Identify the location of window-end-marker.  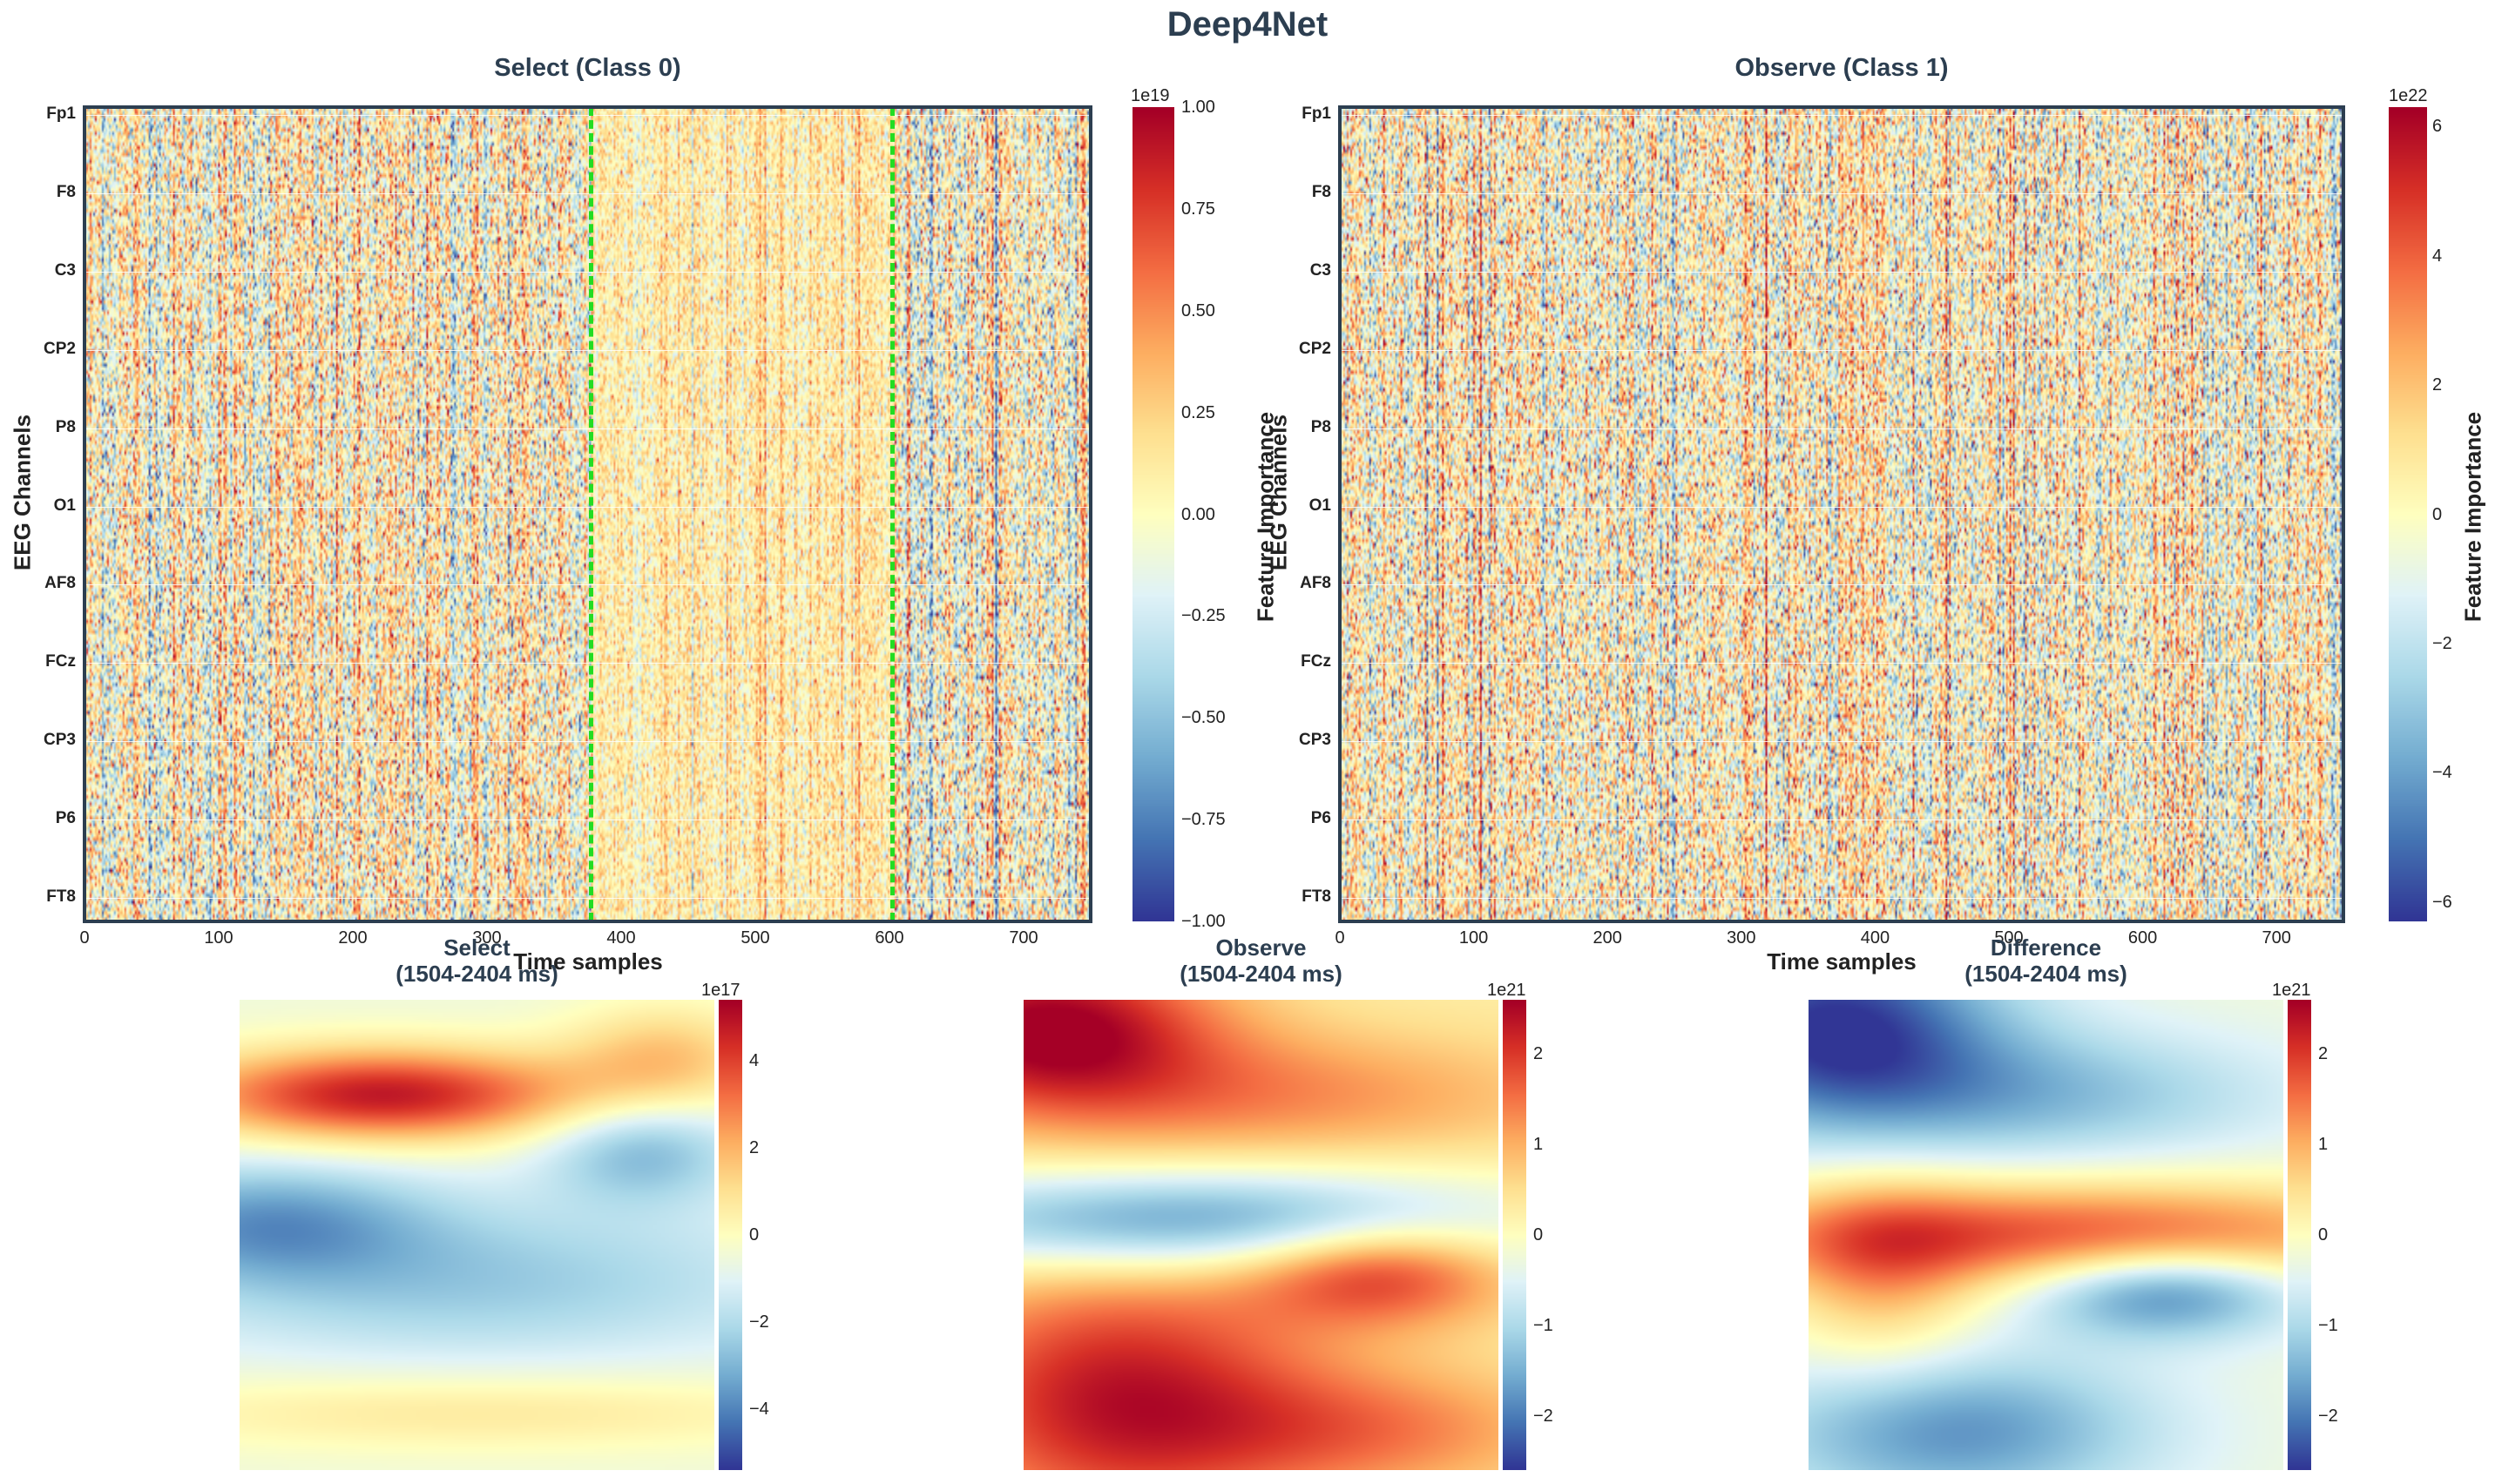
(893, 514).